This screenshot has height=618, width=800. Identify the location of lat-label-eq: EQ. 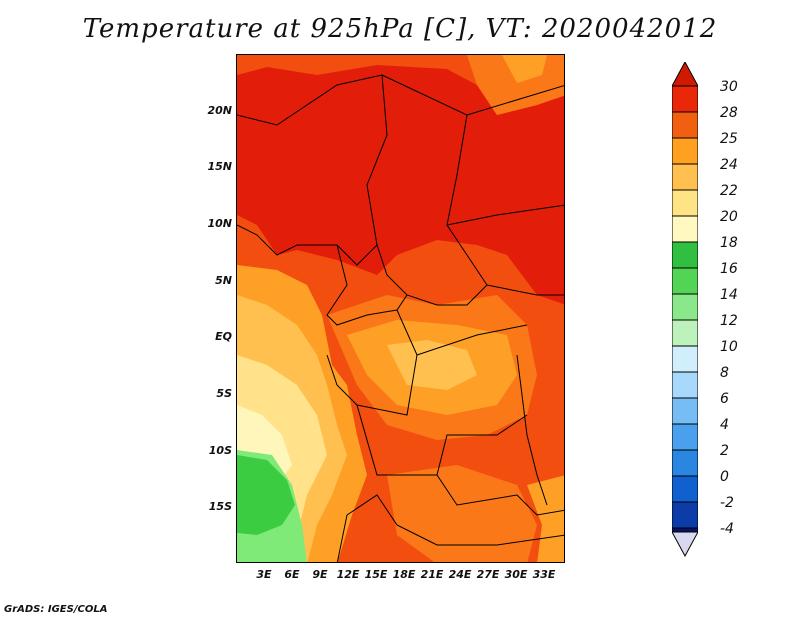
(223, 336).